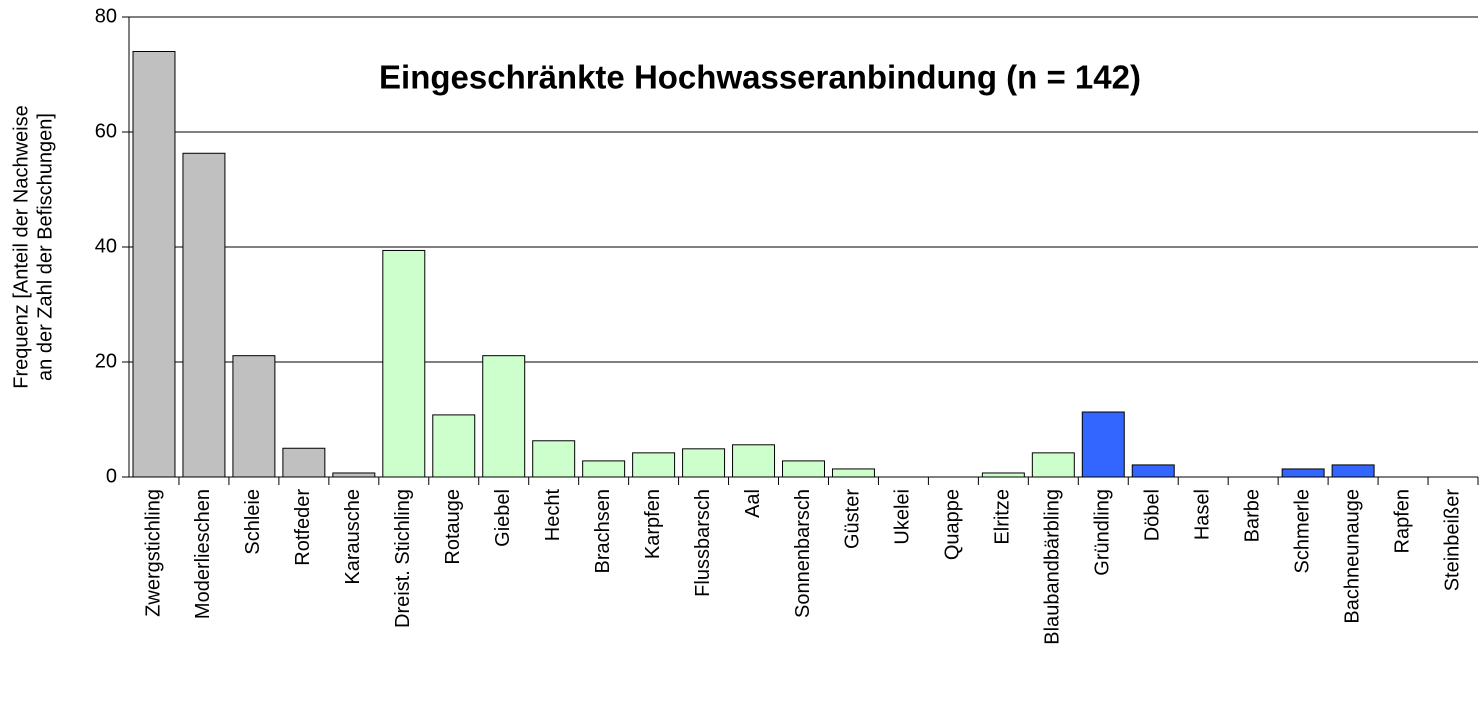  What do you see at coordinates (703, 543) in the screenshot?
I see `x-tick-label: Flussbarsch` at bounding box center [703, 543].